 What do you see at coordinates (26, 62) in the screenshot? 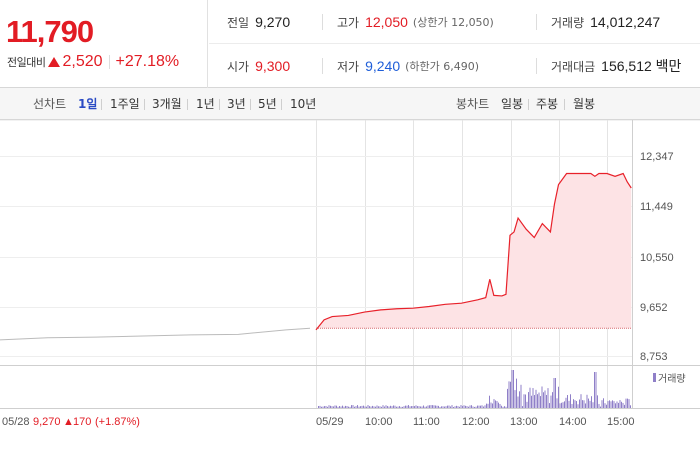
I see `change-label: 전일대비` at bounding box center [26, 62].